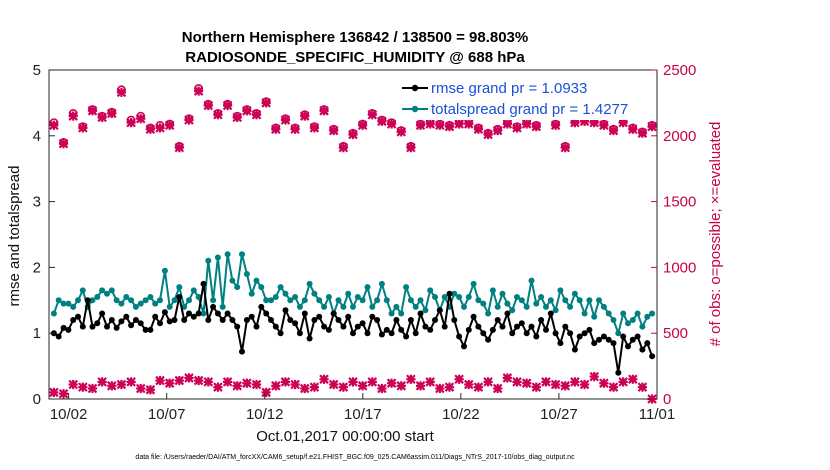 The image size is (830, 470). What do you see at coordinates (559, 414) in the screenshot?
I see `x-tick-label: 10/27` at bounding box center [559, 414].